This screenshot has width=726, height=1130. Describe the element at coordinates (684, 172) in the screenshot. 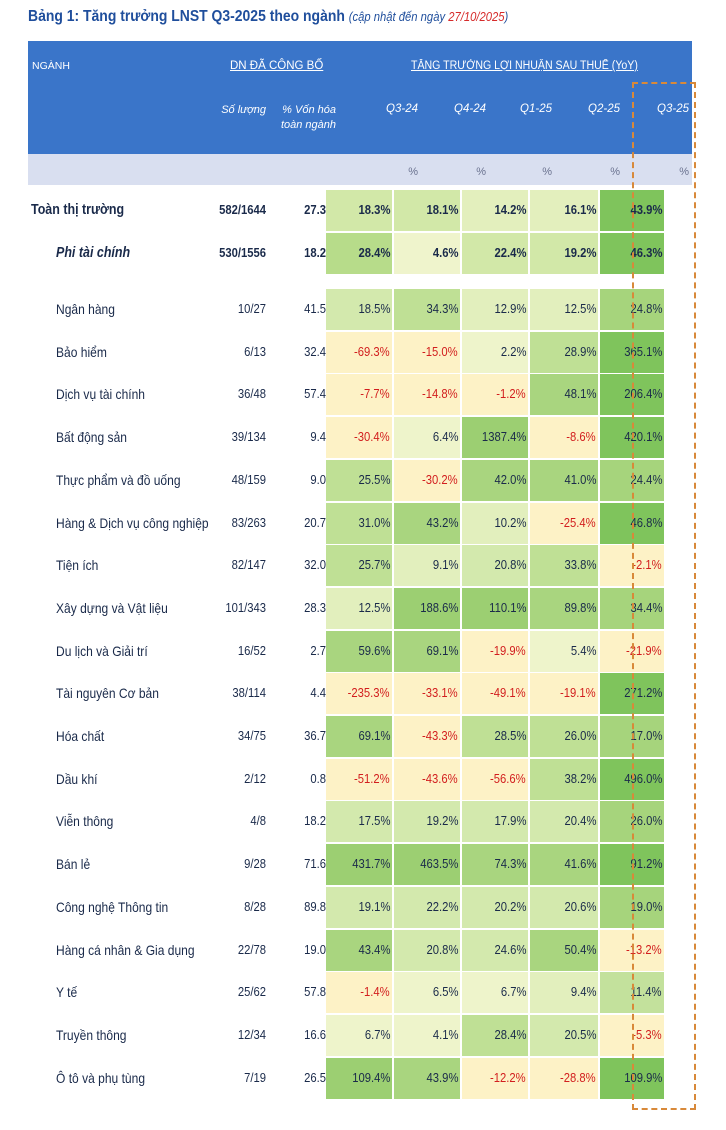

I see `unit-label-5: %` at that location.